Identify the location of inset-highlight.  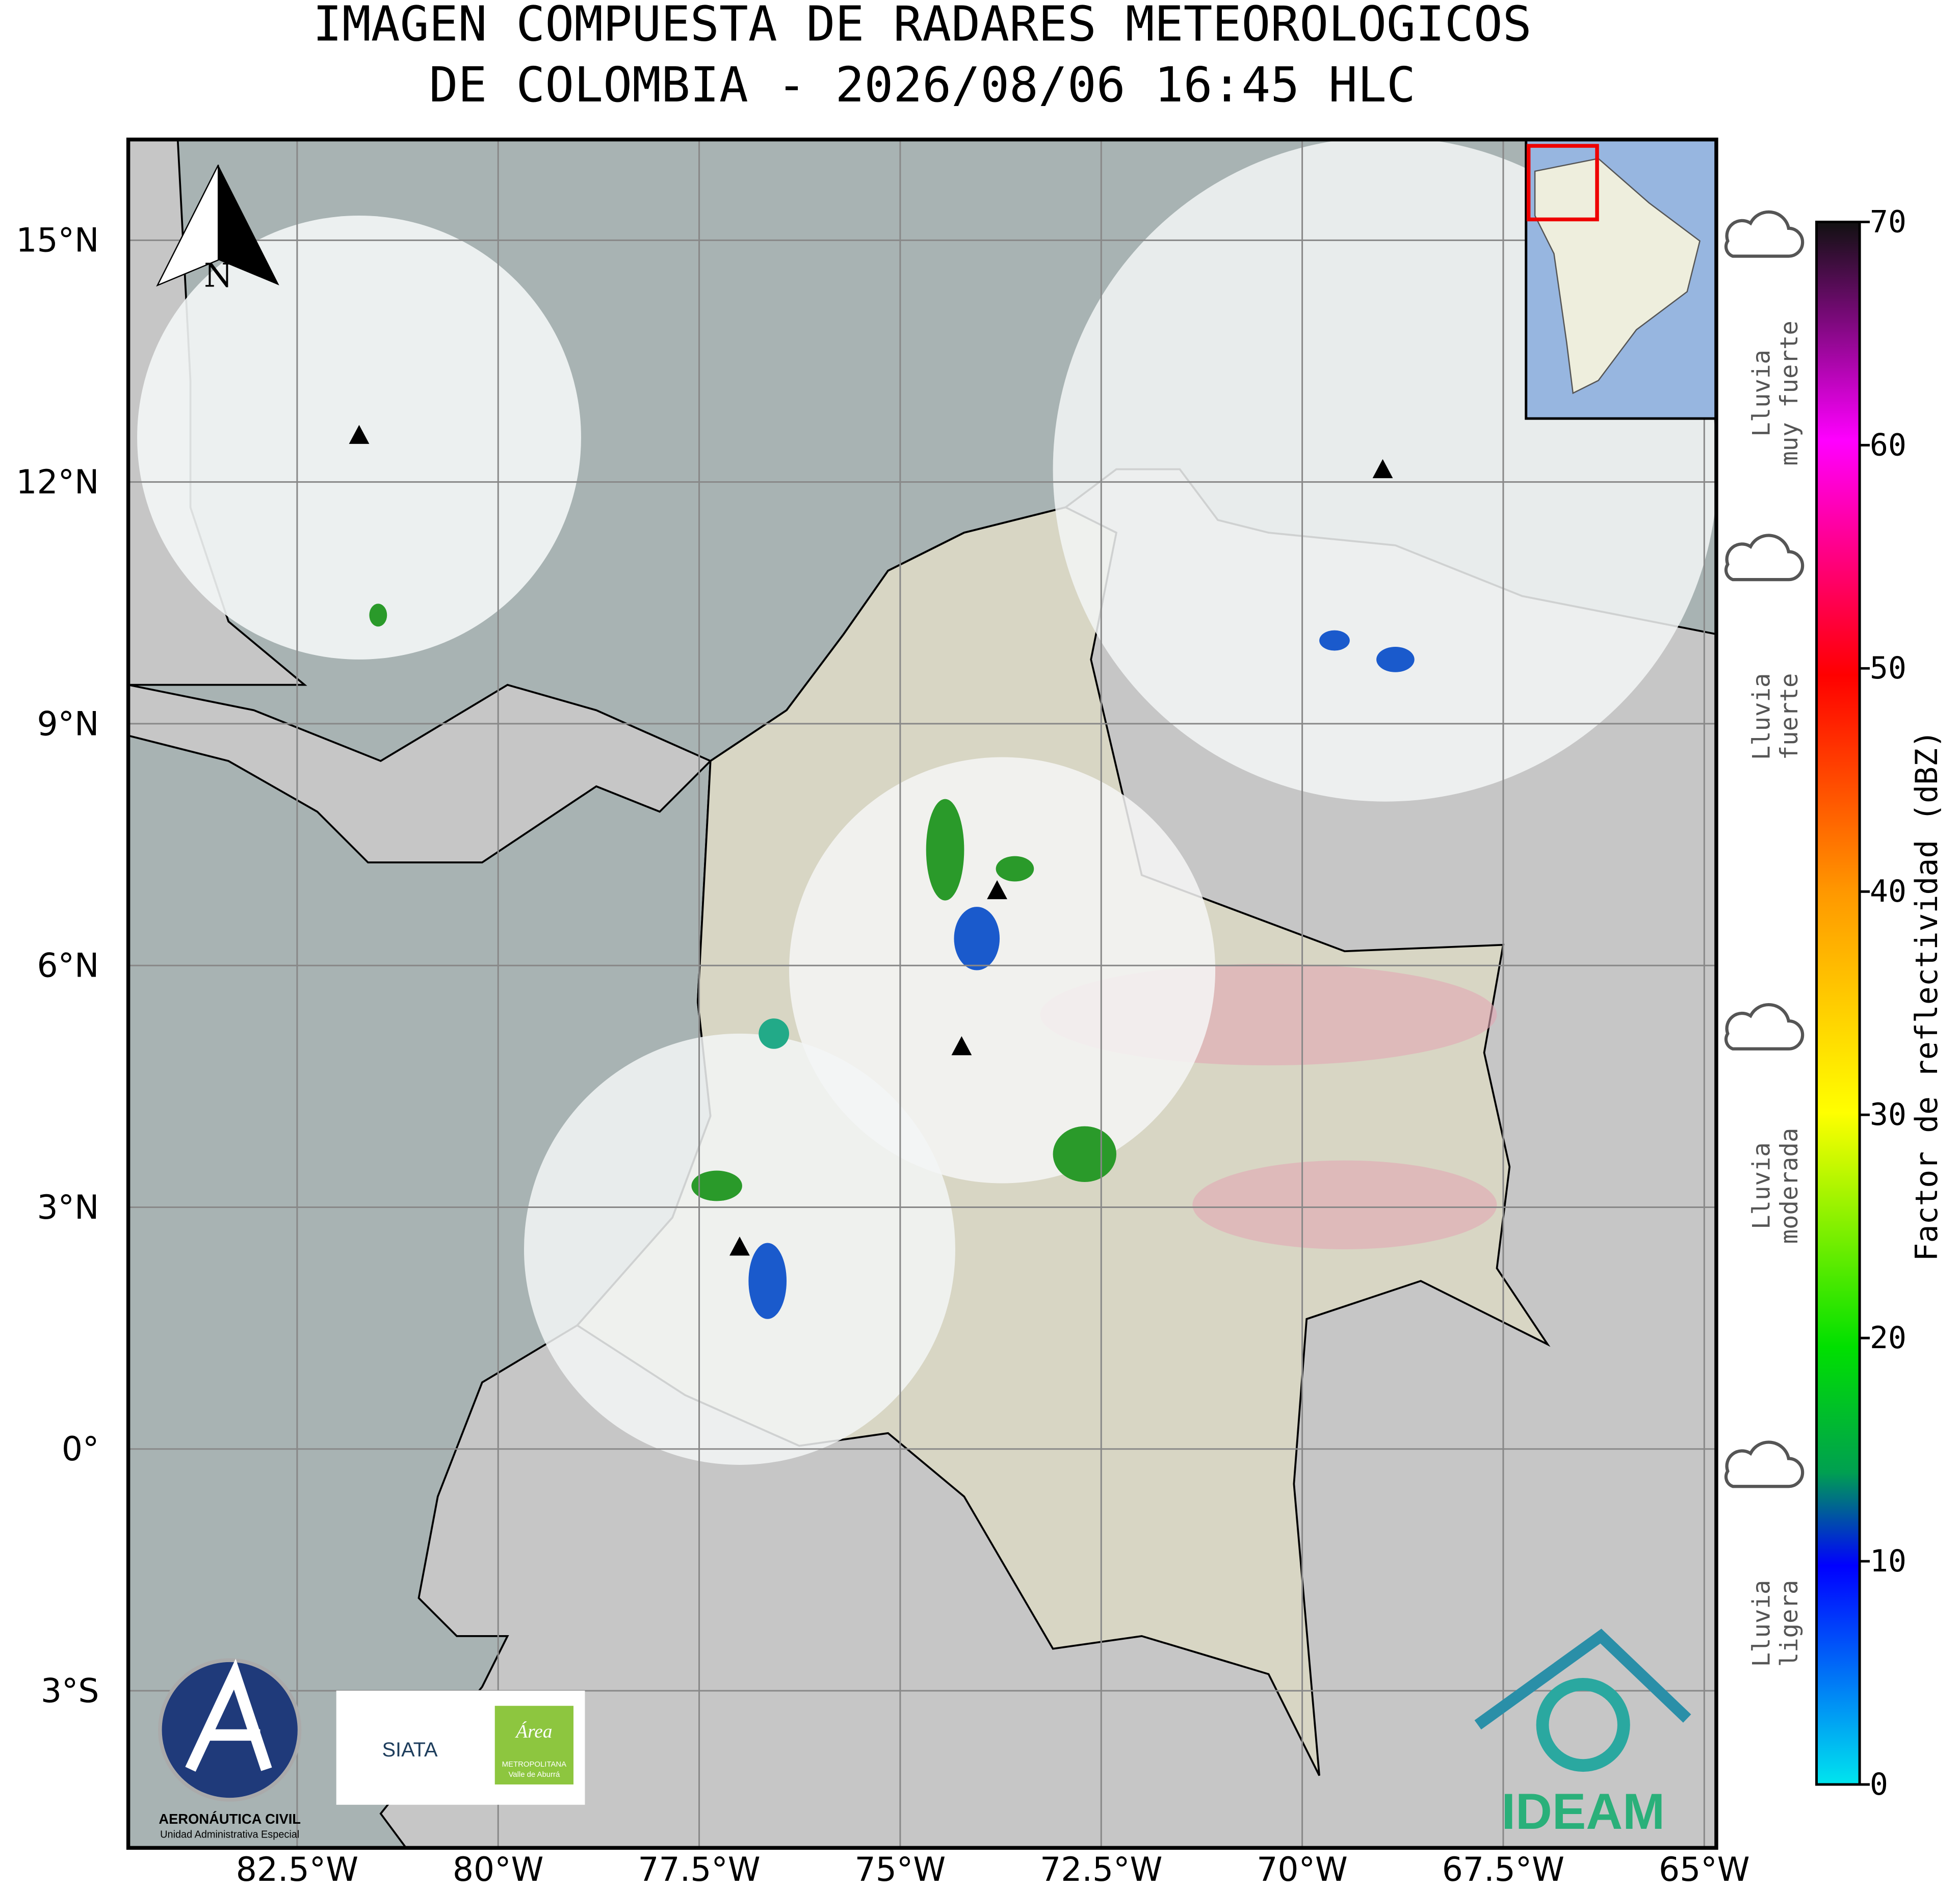
(1563, 183).